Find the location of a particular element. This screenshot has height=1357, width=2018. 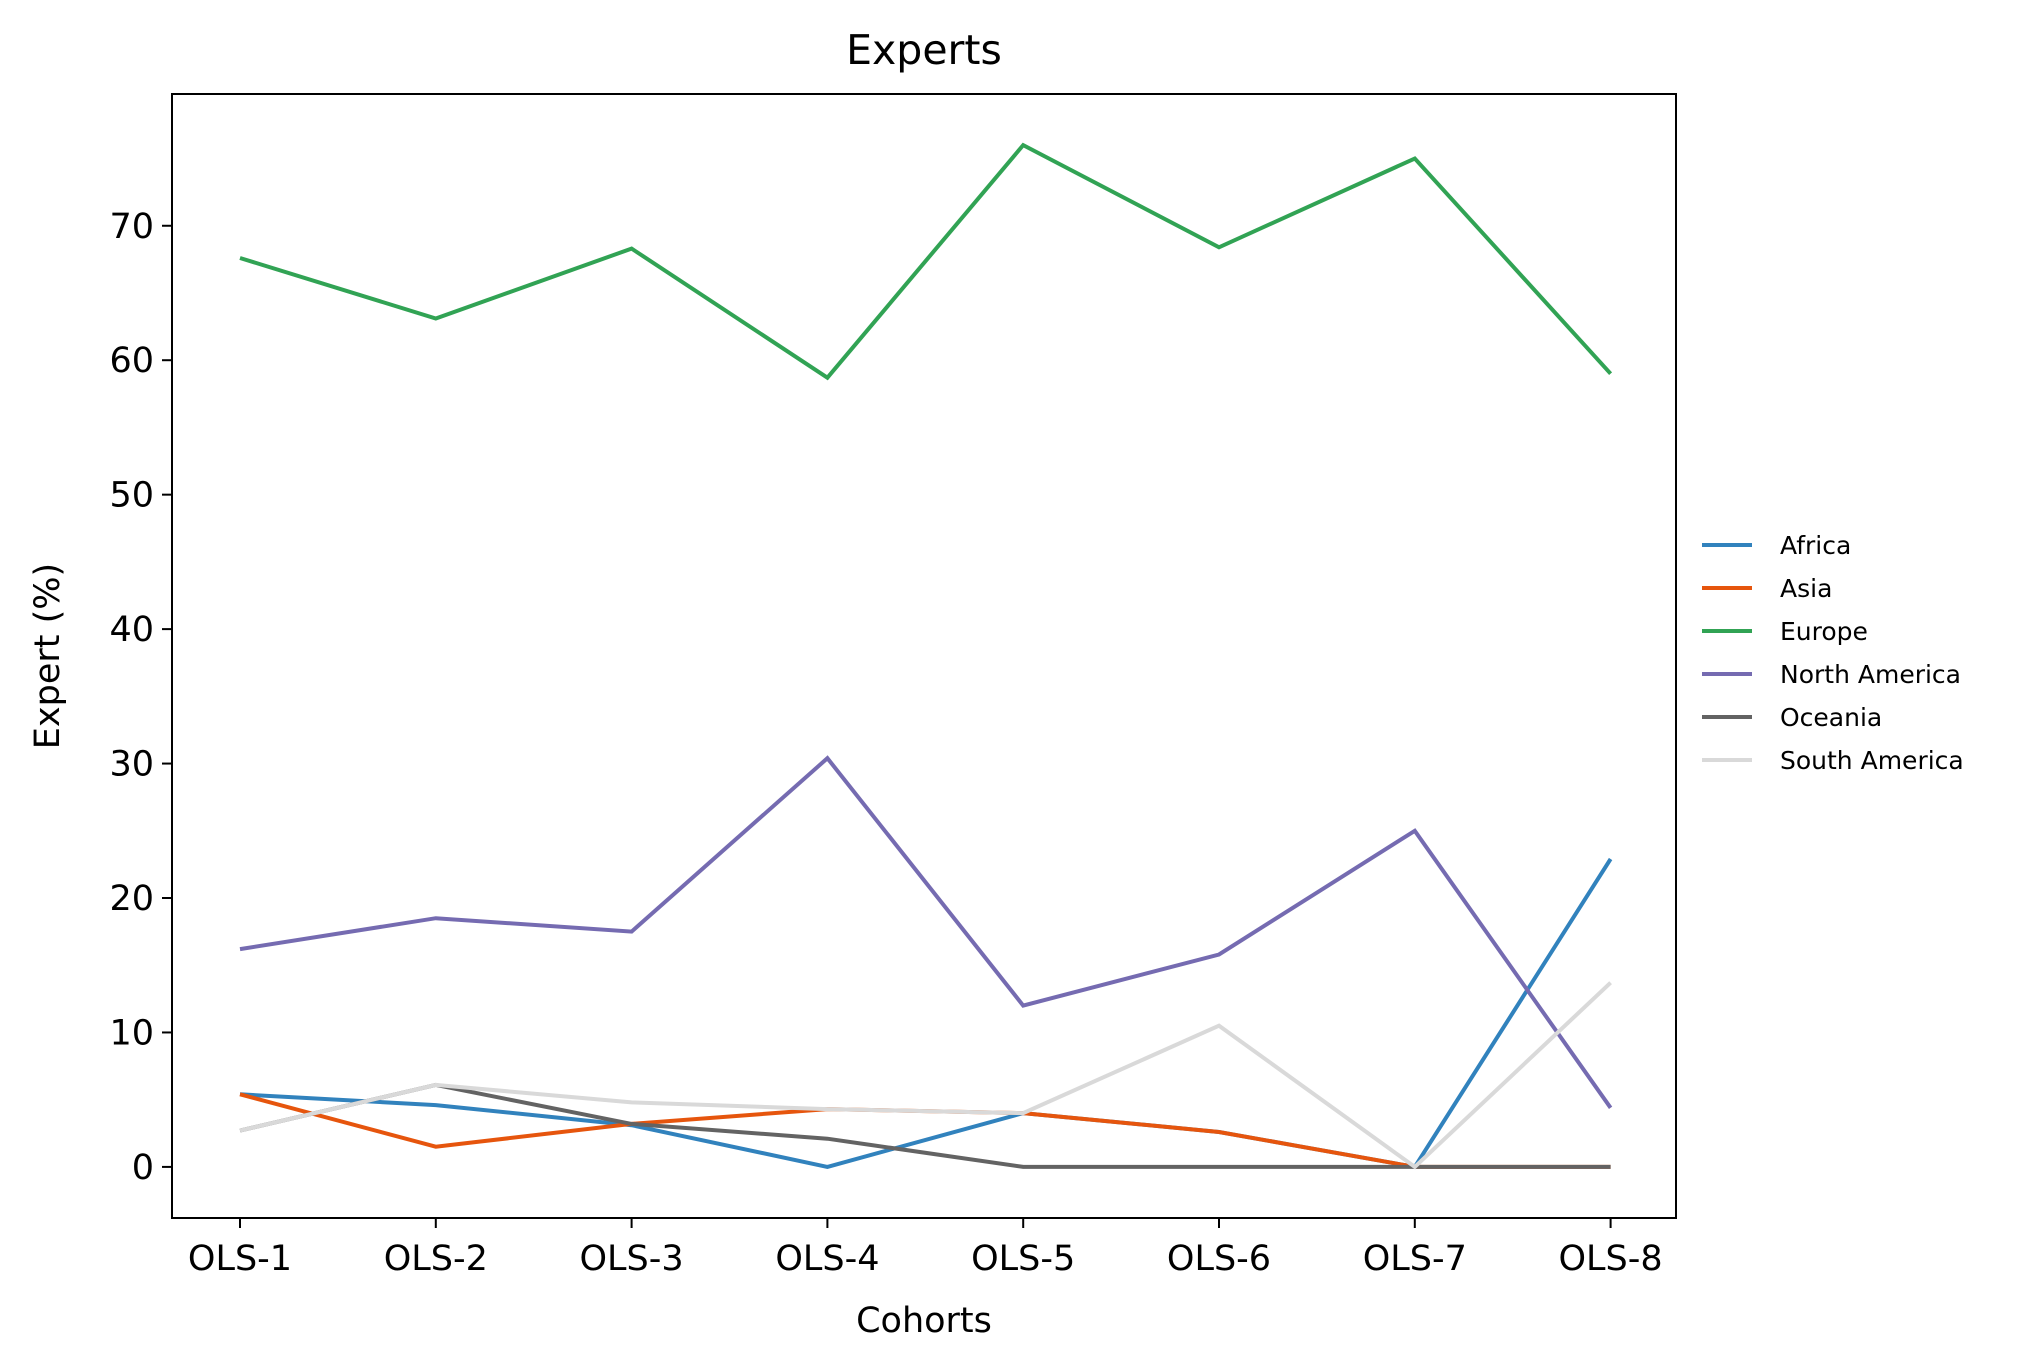

y-tick-label: 60 is located at coordinates (131, 361).